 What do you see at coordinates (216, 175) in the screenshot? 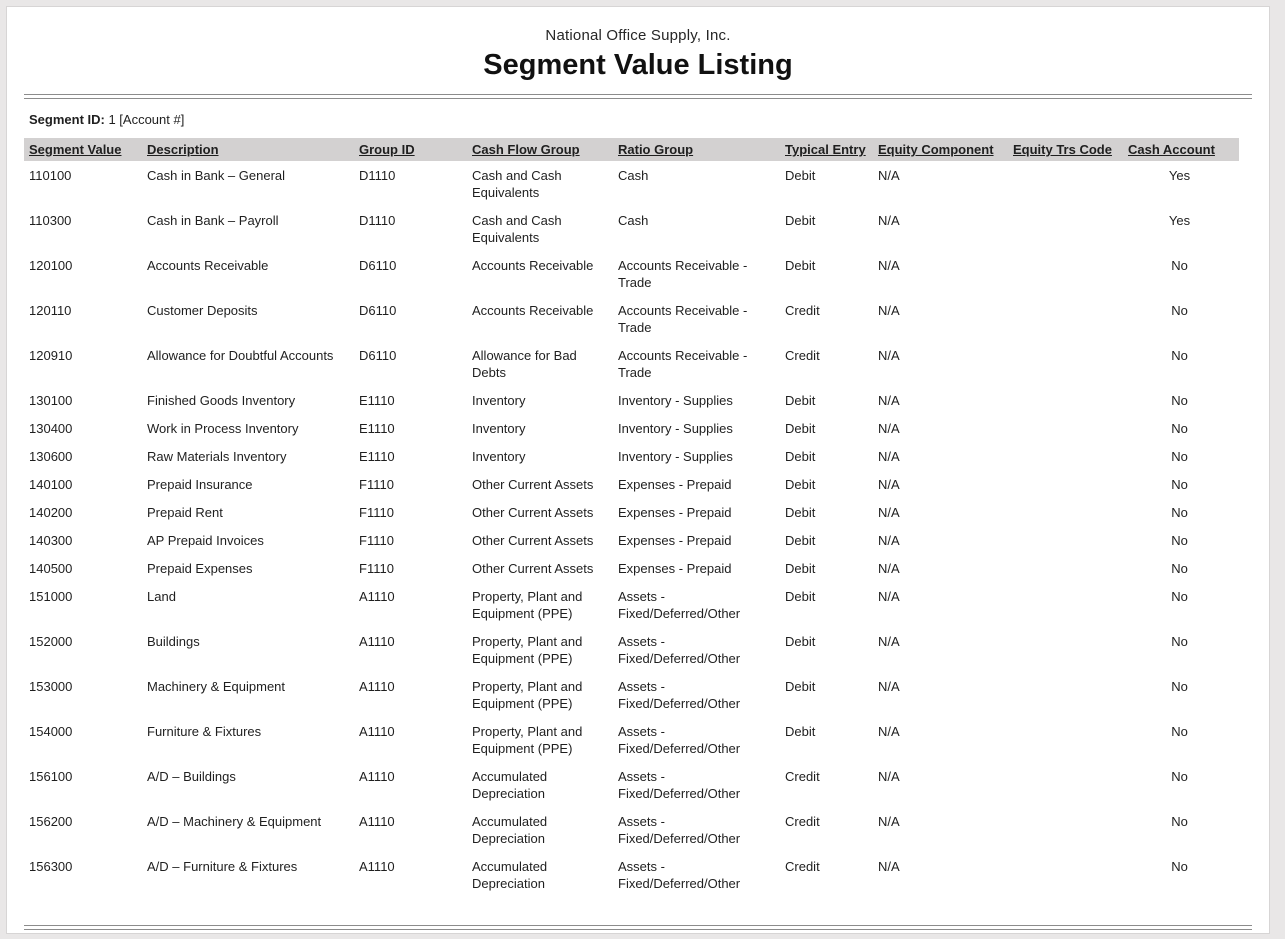
I see `cell-description: Cash in Bank – General` at bounding box center [216, 175].